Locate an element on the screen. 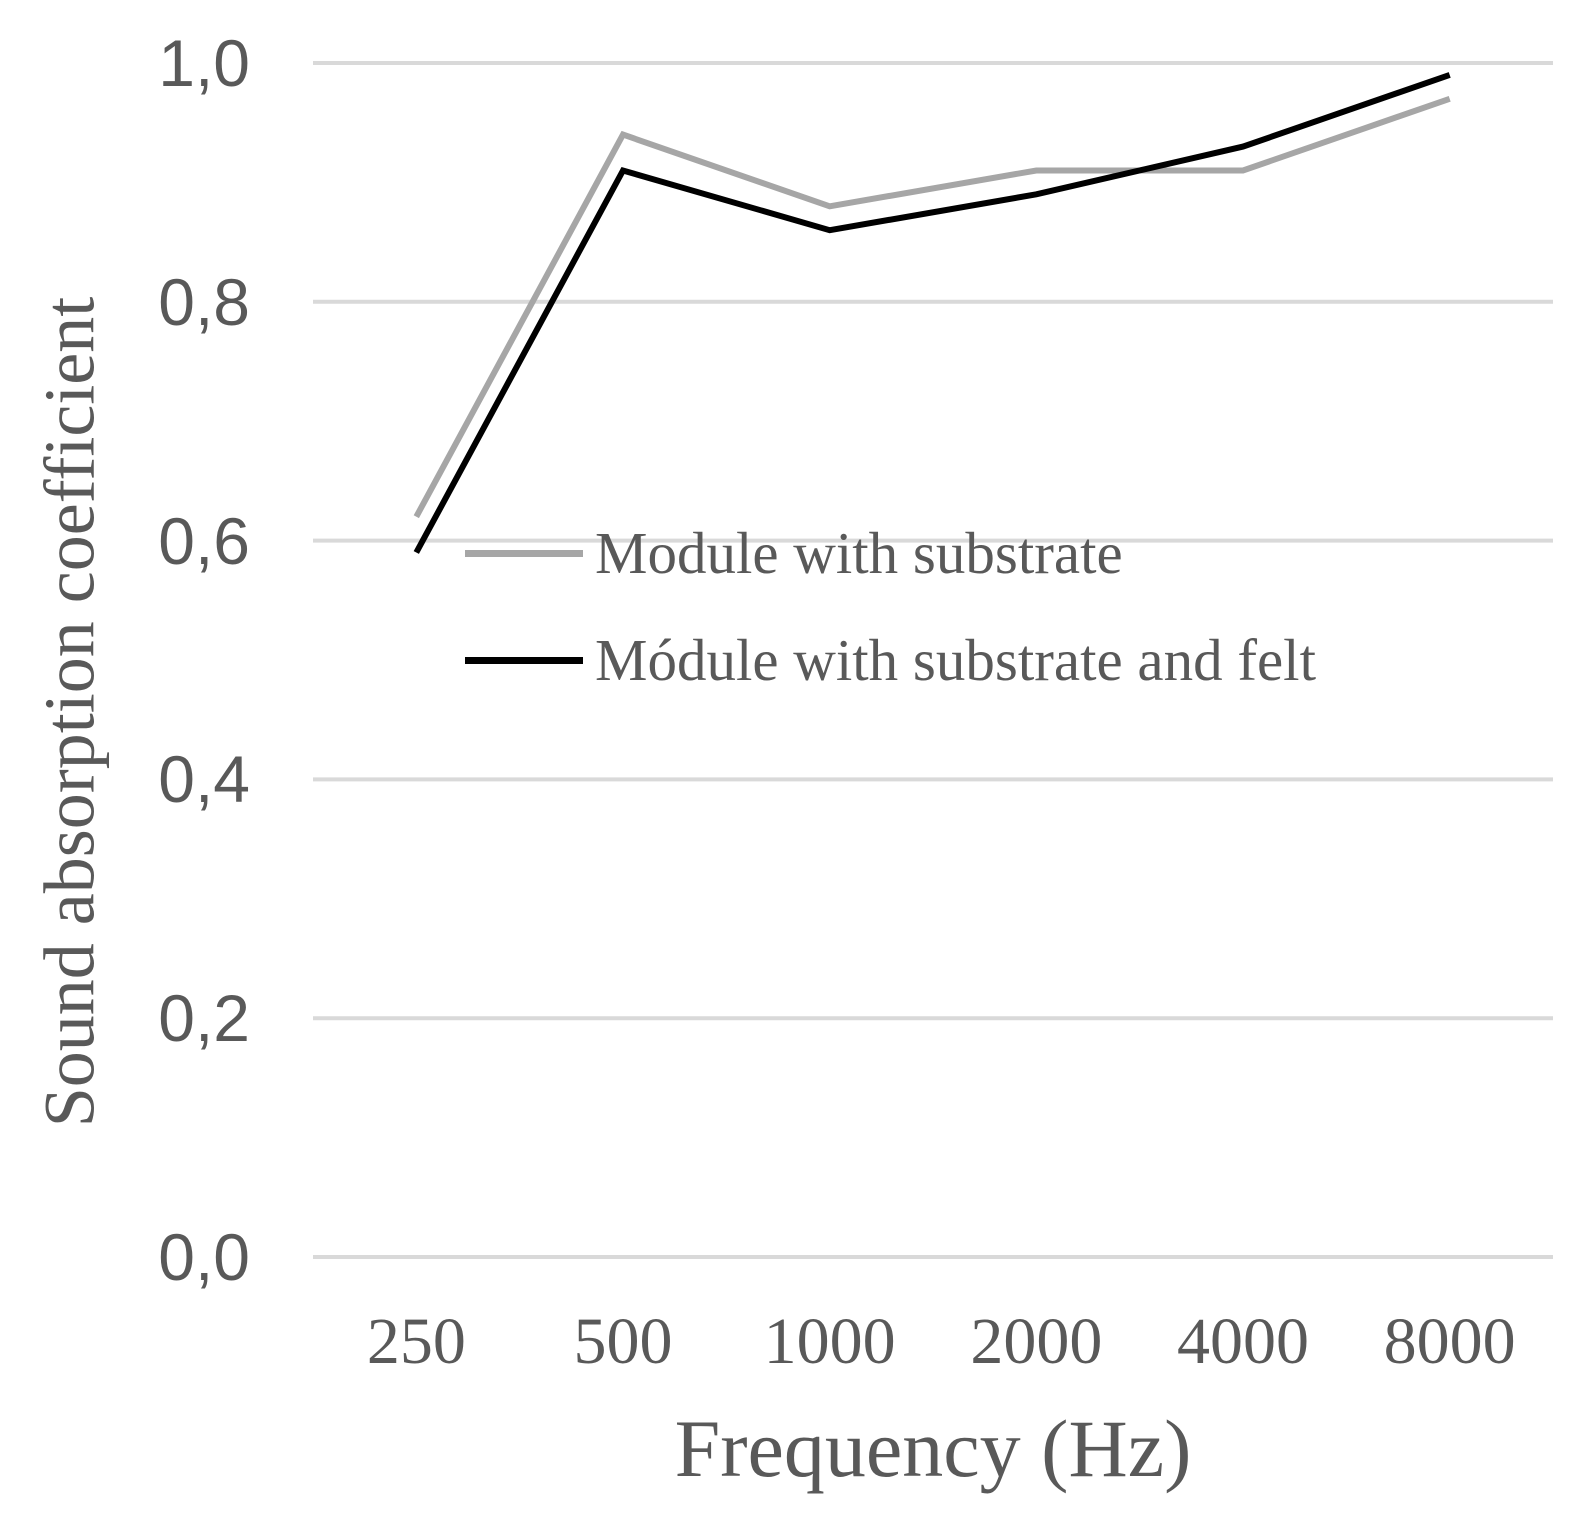 This screenshot has height=1517, width=1586. x-axis-title: Frequency (Hz) is located at coordinates (933, 1448).